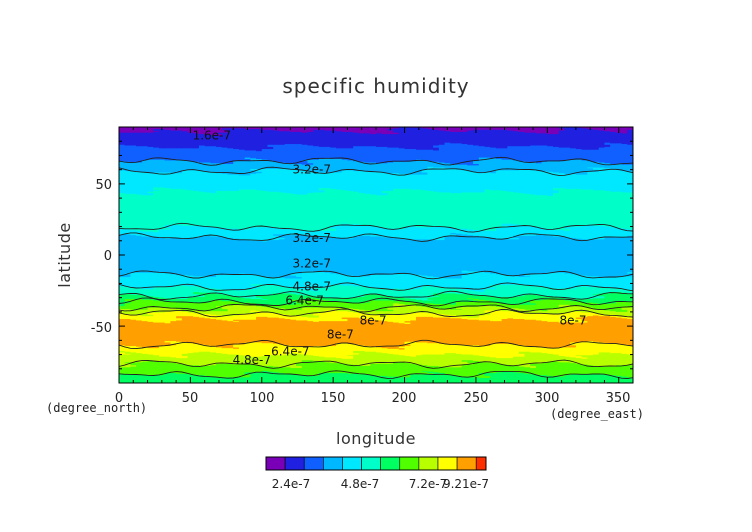  Describe the element at coordinates (291, 484) in the screenshot. I see `colorbar-label: 2.4e-7` at that location.